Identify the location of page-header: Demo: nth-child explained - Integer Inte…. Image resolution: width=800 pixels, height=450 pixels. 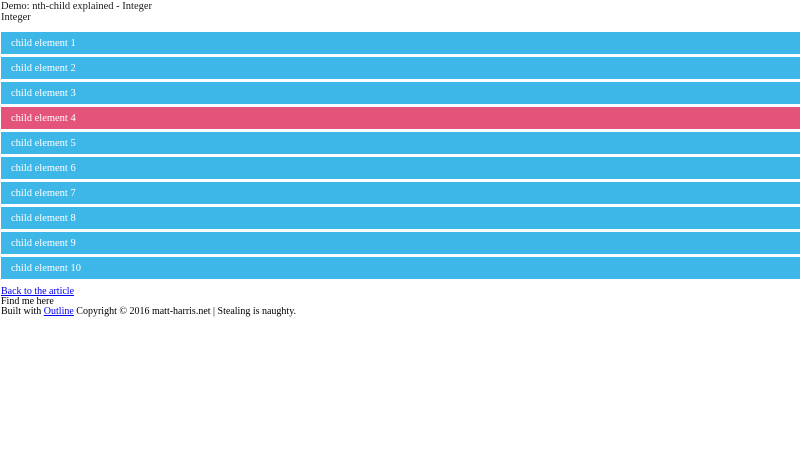
(400, 12).